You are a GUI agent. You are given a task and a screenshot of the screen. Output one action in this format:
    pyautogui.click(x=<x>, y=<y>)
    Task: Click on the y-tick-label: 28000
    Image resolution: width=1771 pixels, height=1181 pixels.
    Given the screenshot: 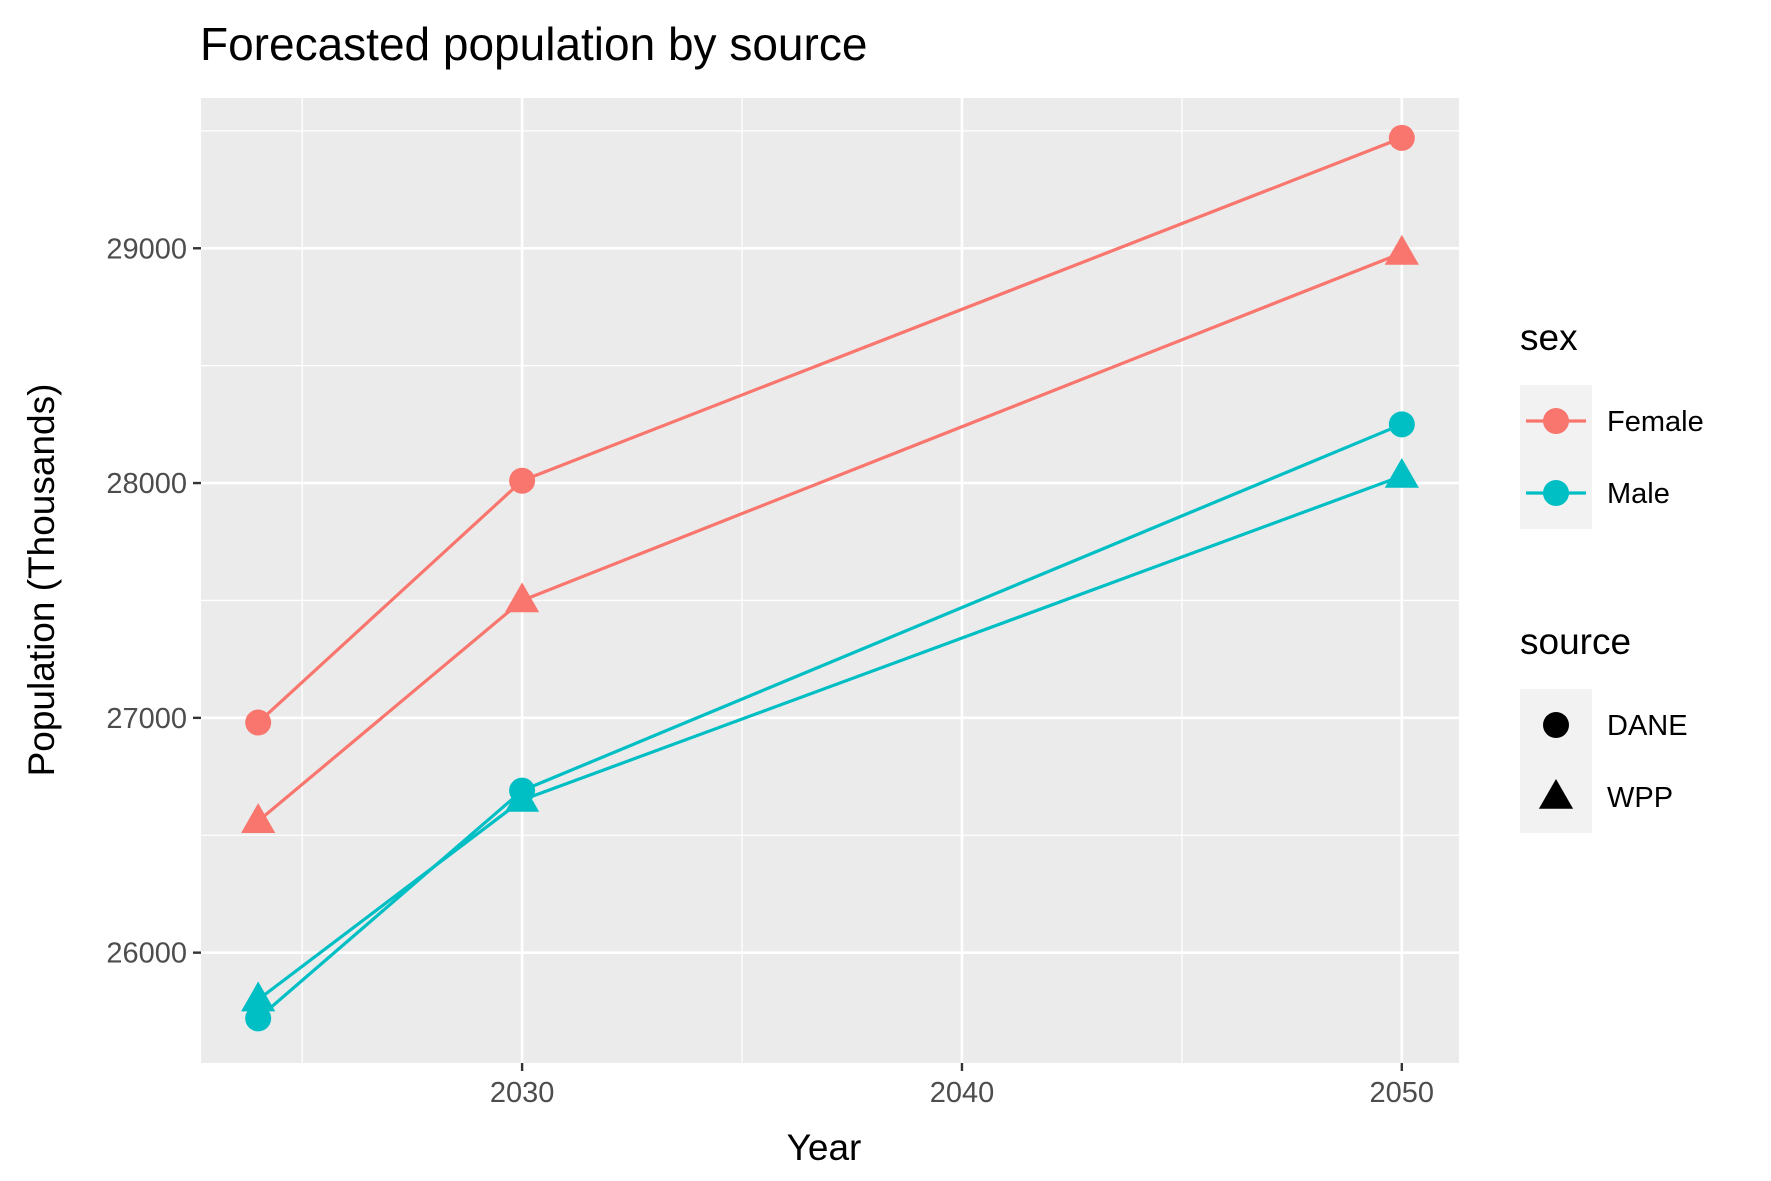 What is the action you would take?
    pyautogui.click(x=146, y=484)
    